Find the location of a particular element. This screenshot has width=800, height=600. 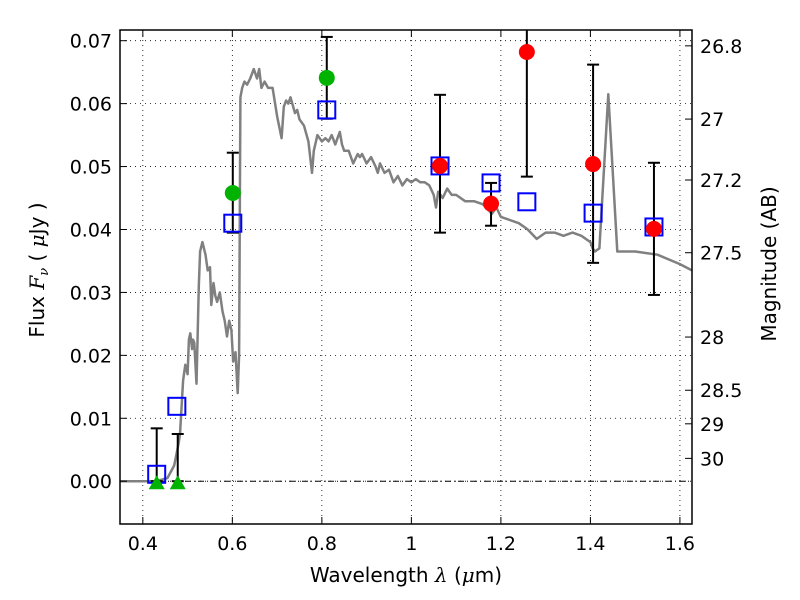

y2-axis-label: Magnitude (AB) is located at coordinates (769, 263).